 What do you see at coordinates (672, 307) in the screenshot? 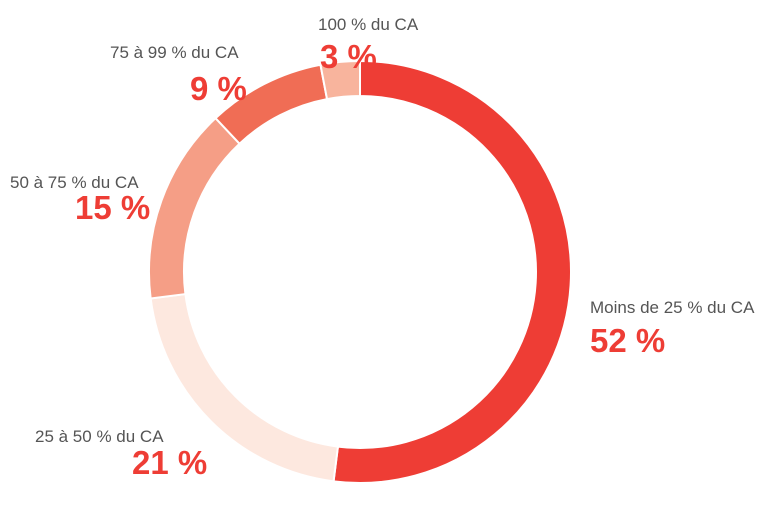
I see `category-label: Moins de 25 % du CA` at bounding box center [672, 307].